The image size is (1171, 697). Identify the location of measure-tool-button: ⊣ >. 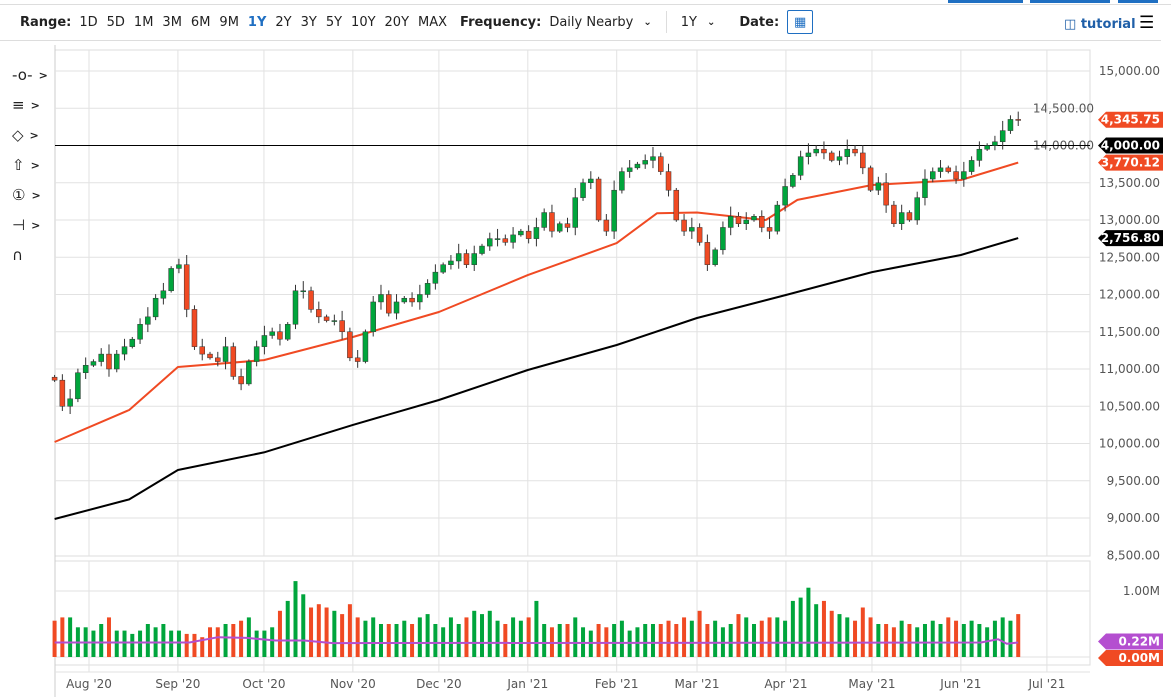
(32, 225).